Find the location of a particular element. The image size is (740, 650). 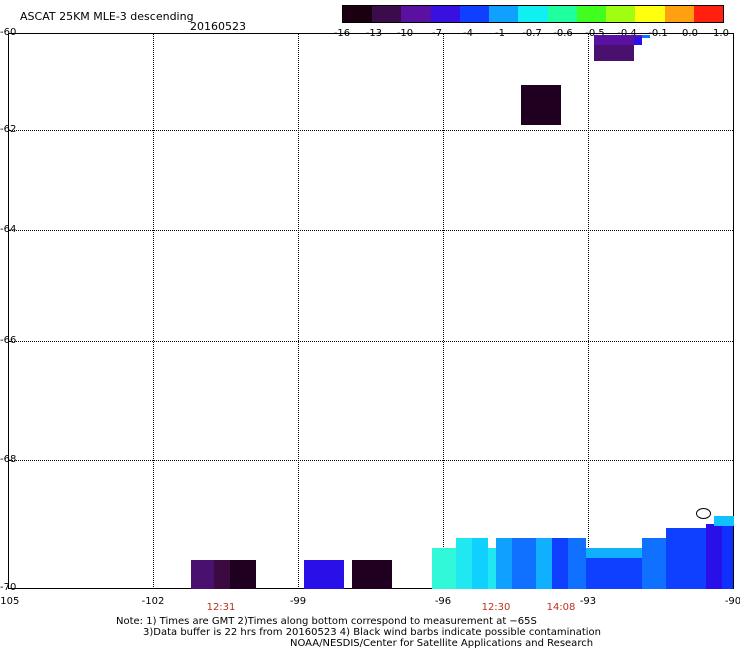

lat-label: -70 is located at coordinates (8, 587).